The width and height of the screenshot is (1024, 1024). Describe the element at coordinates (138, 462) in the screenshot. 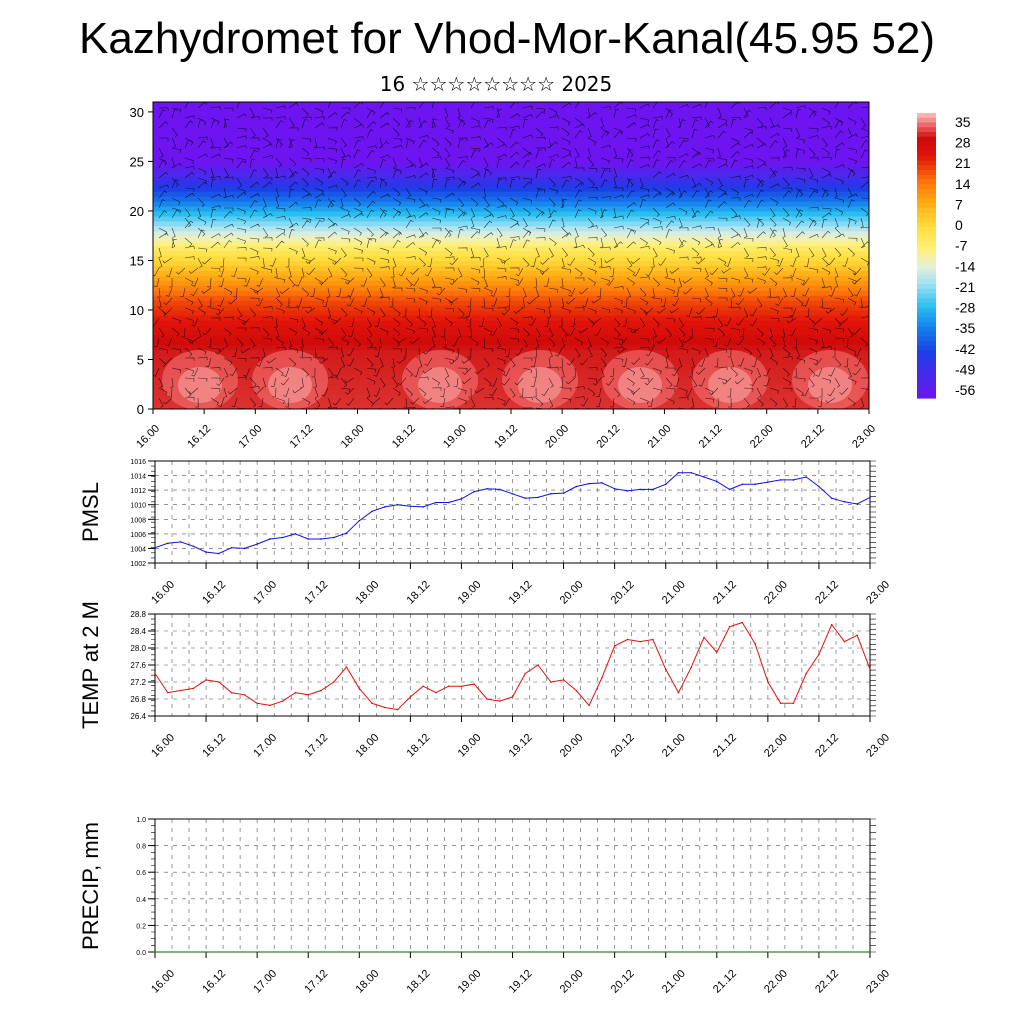

I see `pmsl-y-tick-label: 1016` at that location.